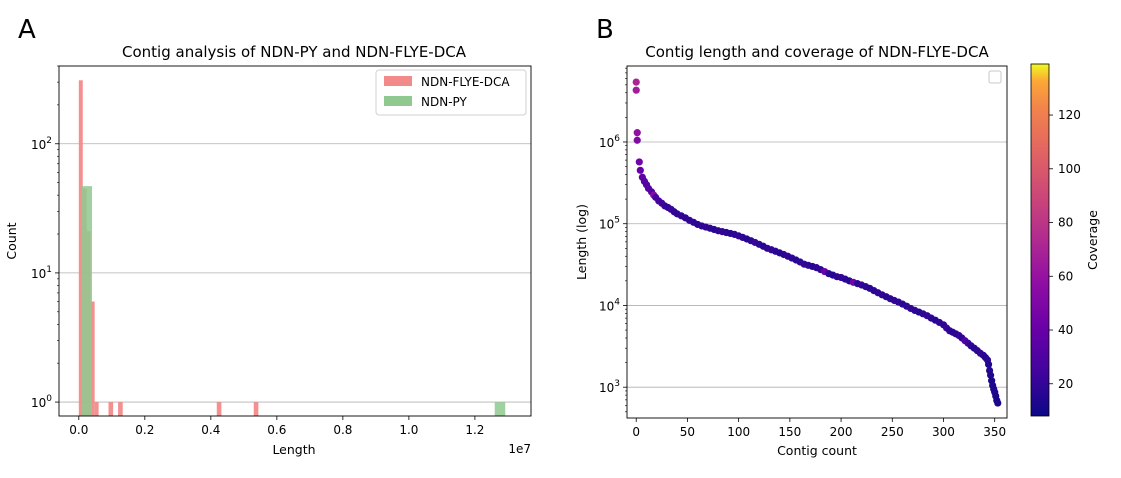  I want to click on chart-a-x-axis-label: Length, so click(293, 449).